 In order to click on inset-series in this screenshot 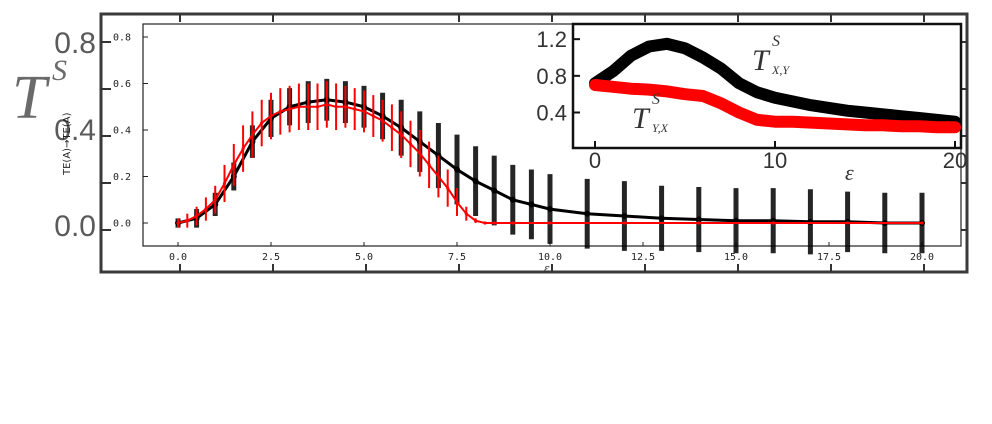, I will do `click(775, 85)`.